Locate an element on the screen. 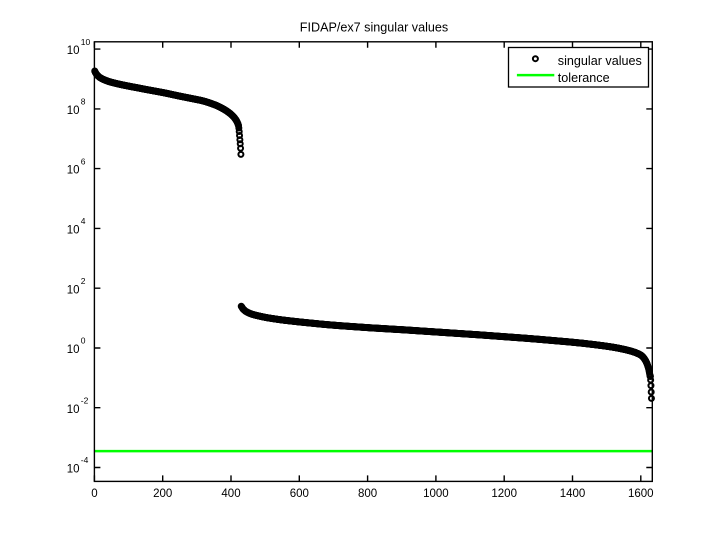 The height and width of the screenshot is (540, 720). svg-text: FIDAP/ex7 singular values is located at coordinates (374, 27).